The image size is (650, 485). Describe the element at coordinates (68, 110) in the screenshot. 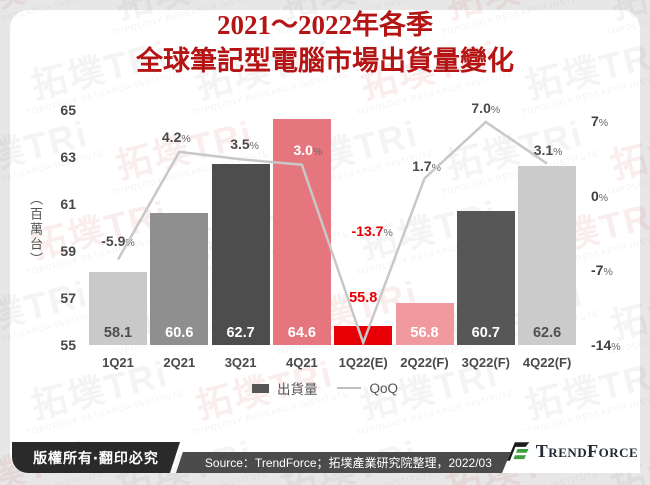

I see `left-axis-tick: 65` at that location.